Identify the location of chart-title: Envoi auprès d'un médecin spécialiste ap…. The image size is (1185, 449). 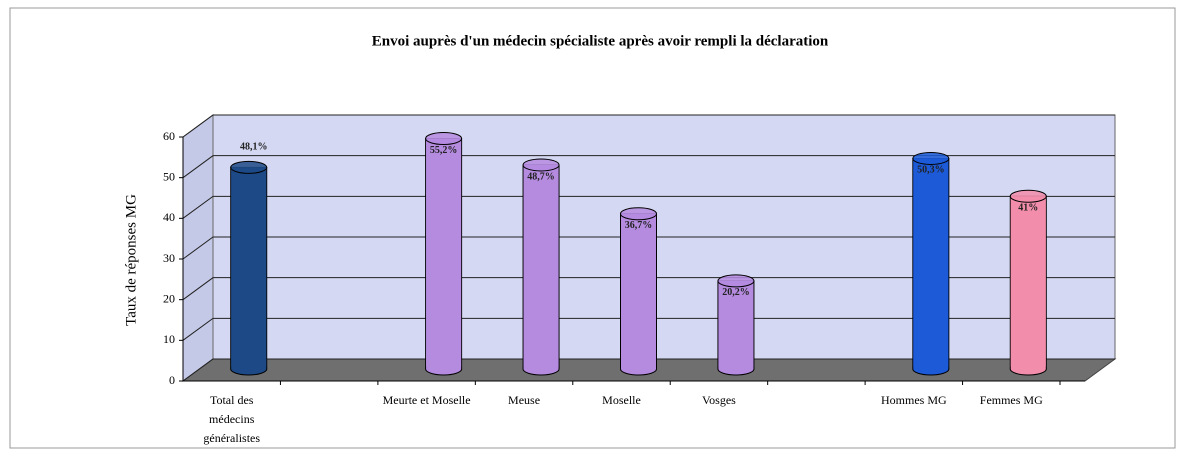
(600, 41).